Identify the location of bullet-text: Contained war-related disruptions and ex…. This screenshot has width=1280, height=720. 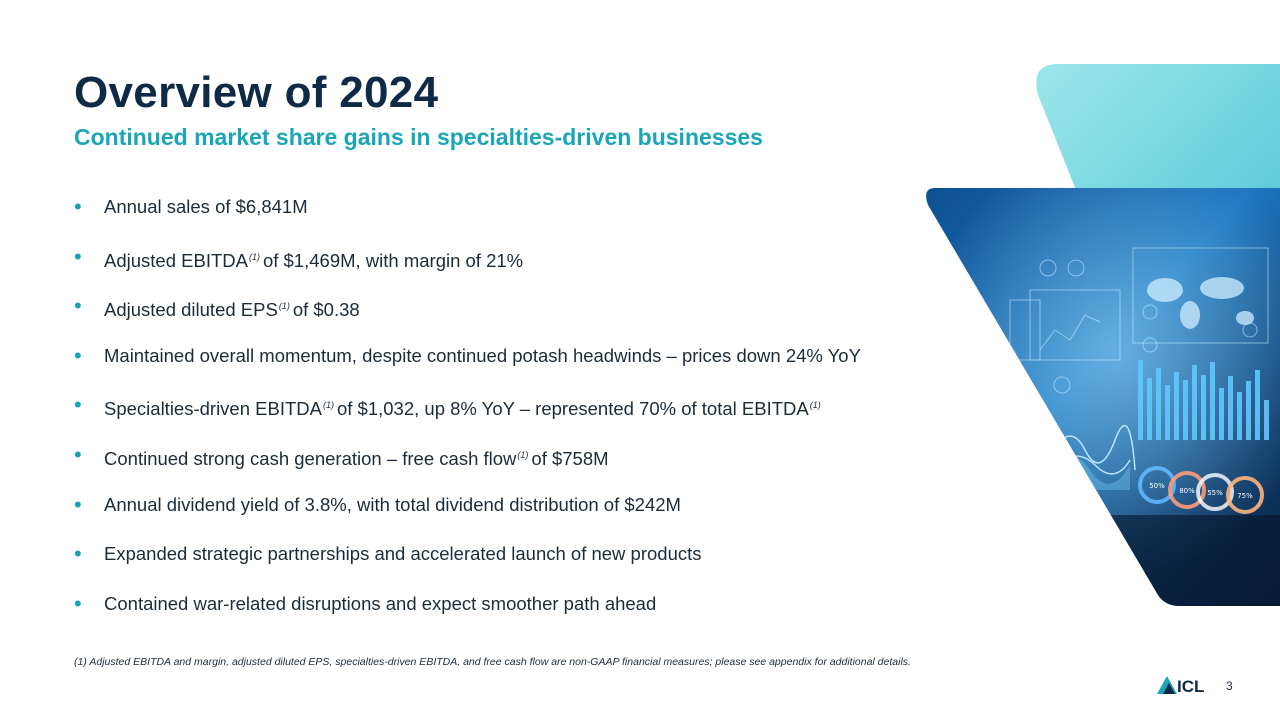
(380, 603).